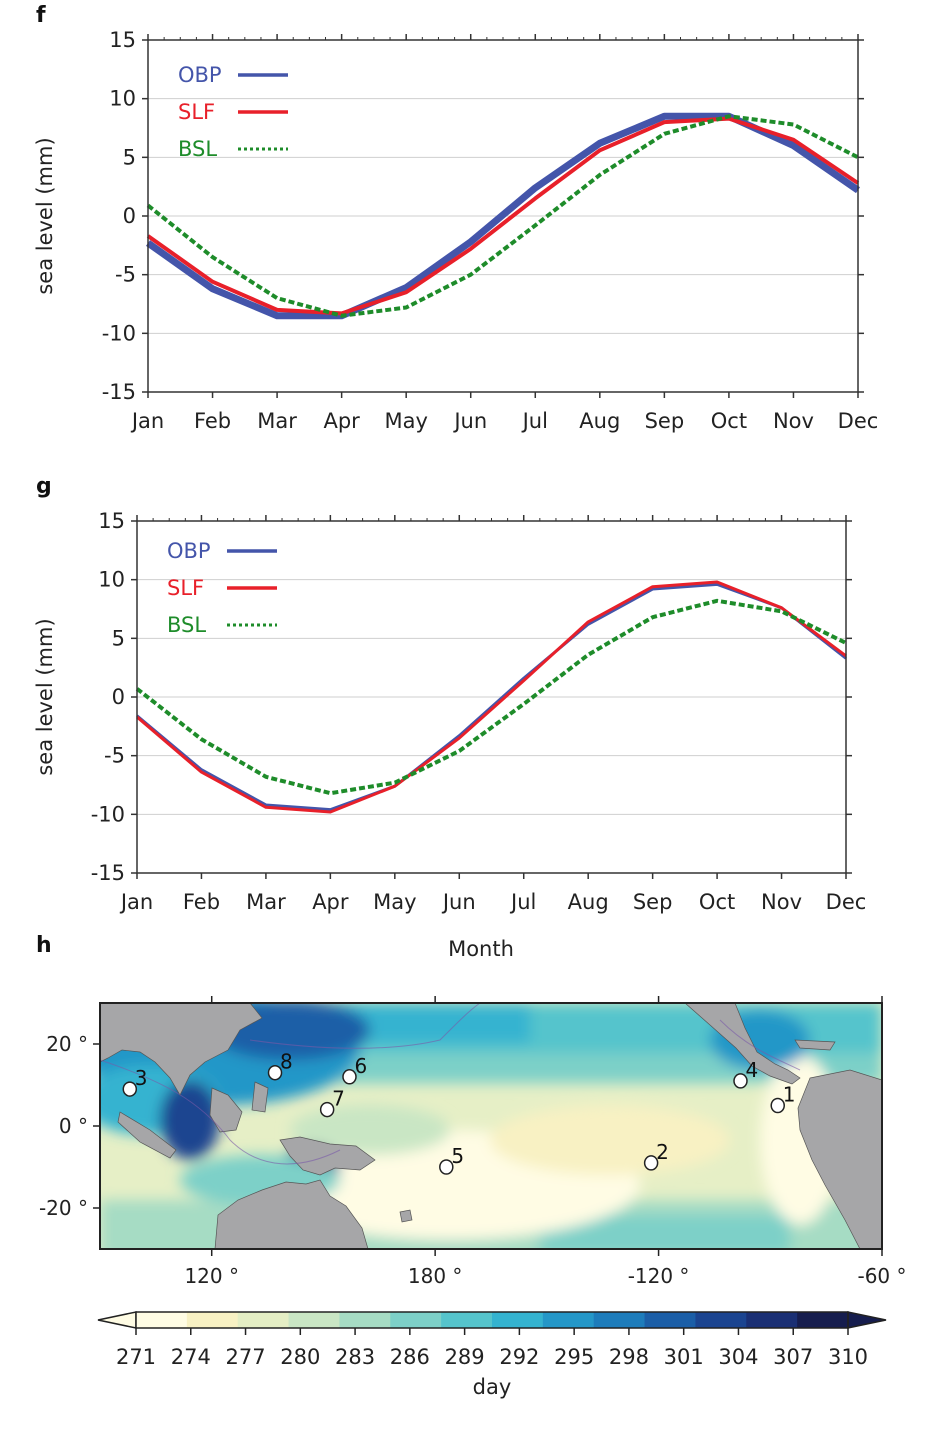 The height and width of the screenshot is (1440, 946). I want to click on f-y-axis-label: sea level (mm), so click(45, 215).